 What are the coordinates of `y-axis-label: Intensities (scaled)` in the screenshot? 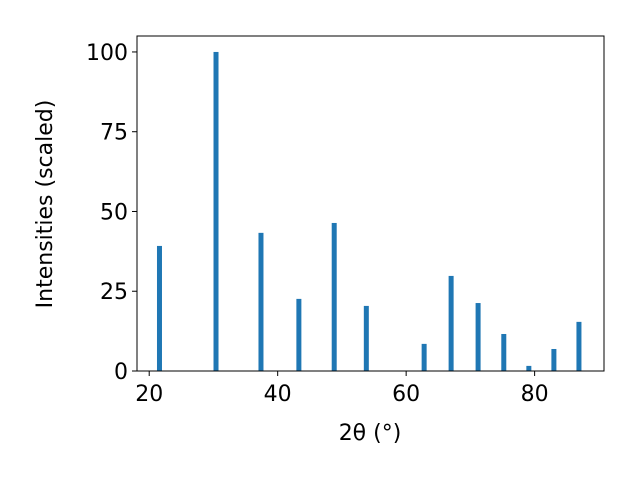 It's located at (45, 204).